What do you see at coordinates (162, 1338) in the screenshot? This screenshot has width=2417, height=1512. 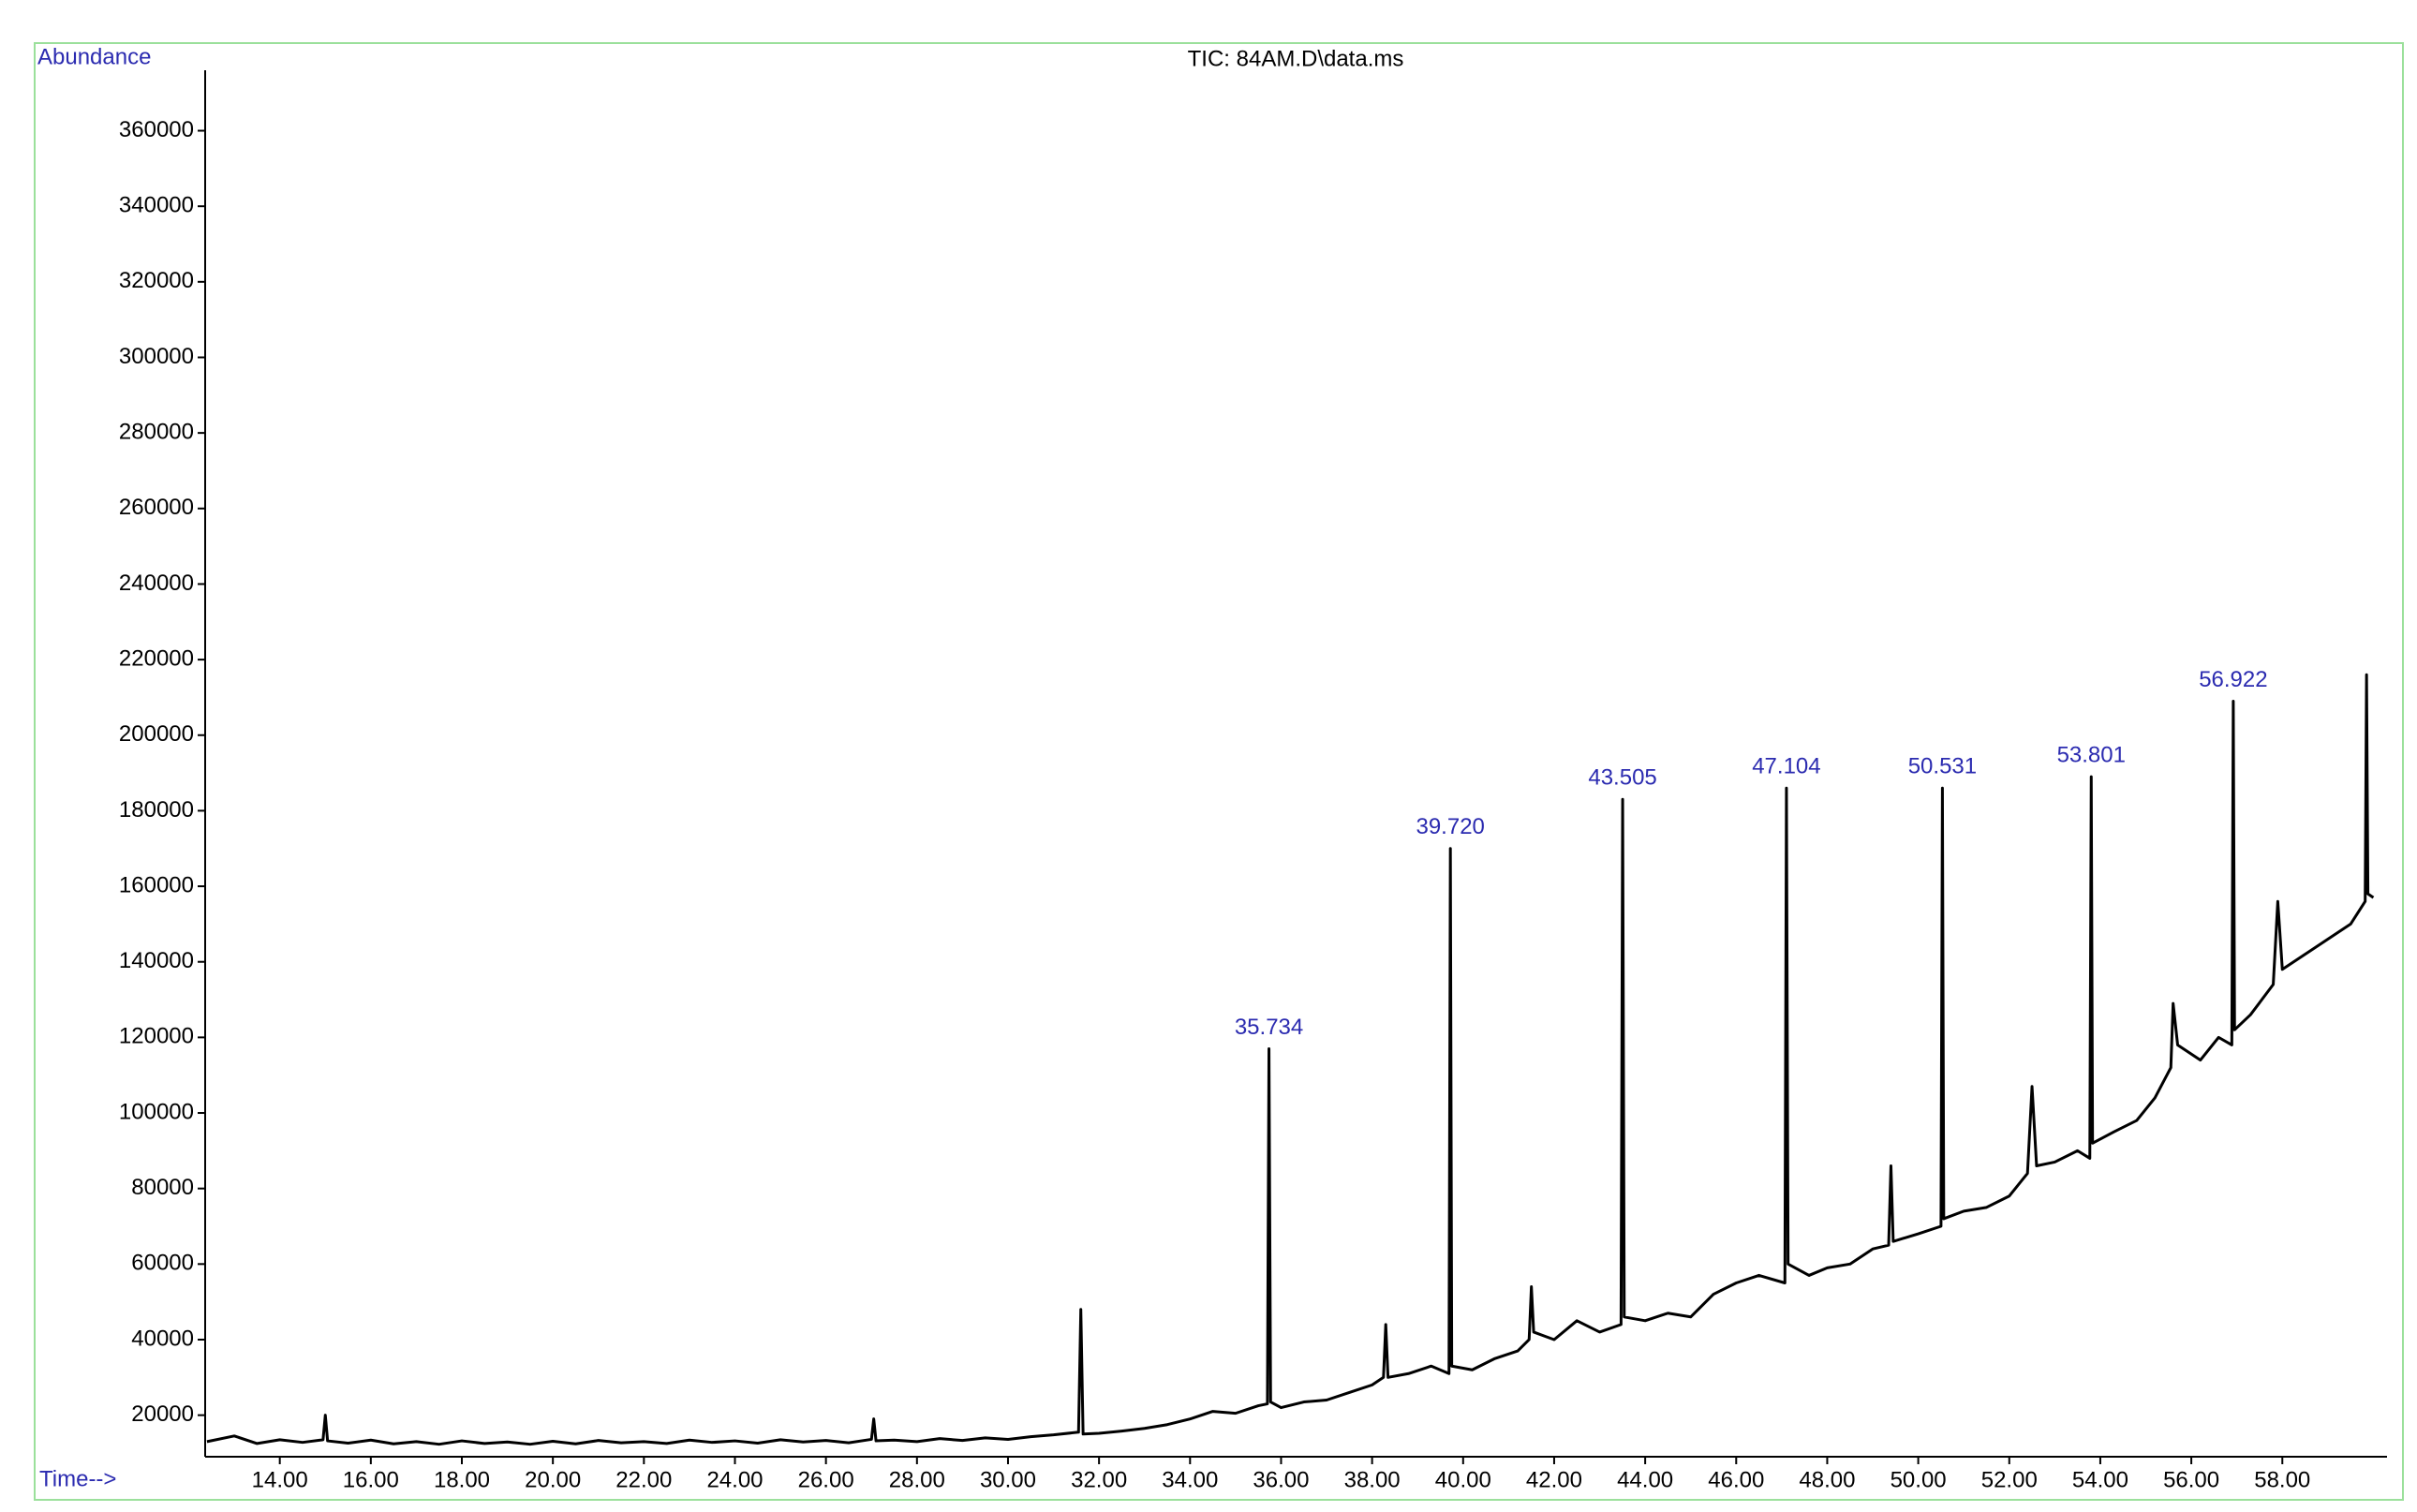 I see `y-tick-label: 40000` at bounding box center [162, 1338].